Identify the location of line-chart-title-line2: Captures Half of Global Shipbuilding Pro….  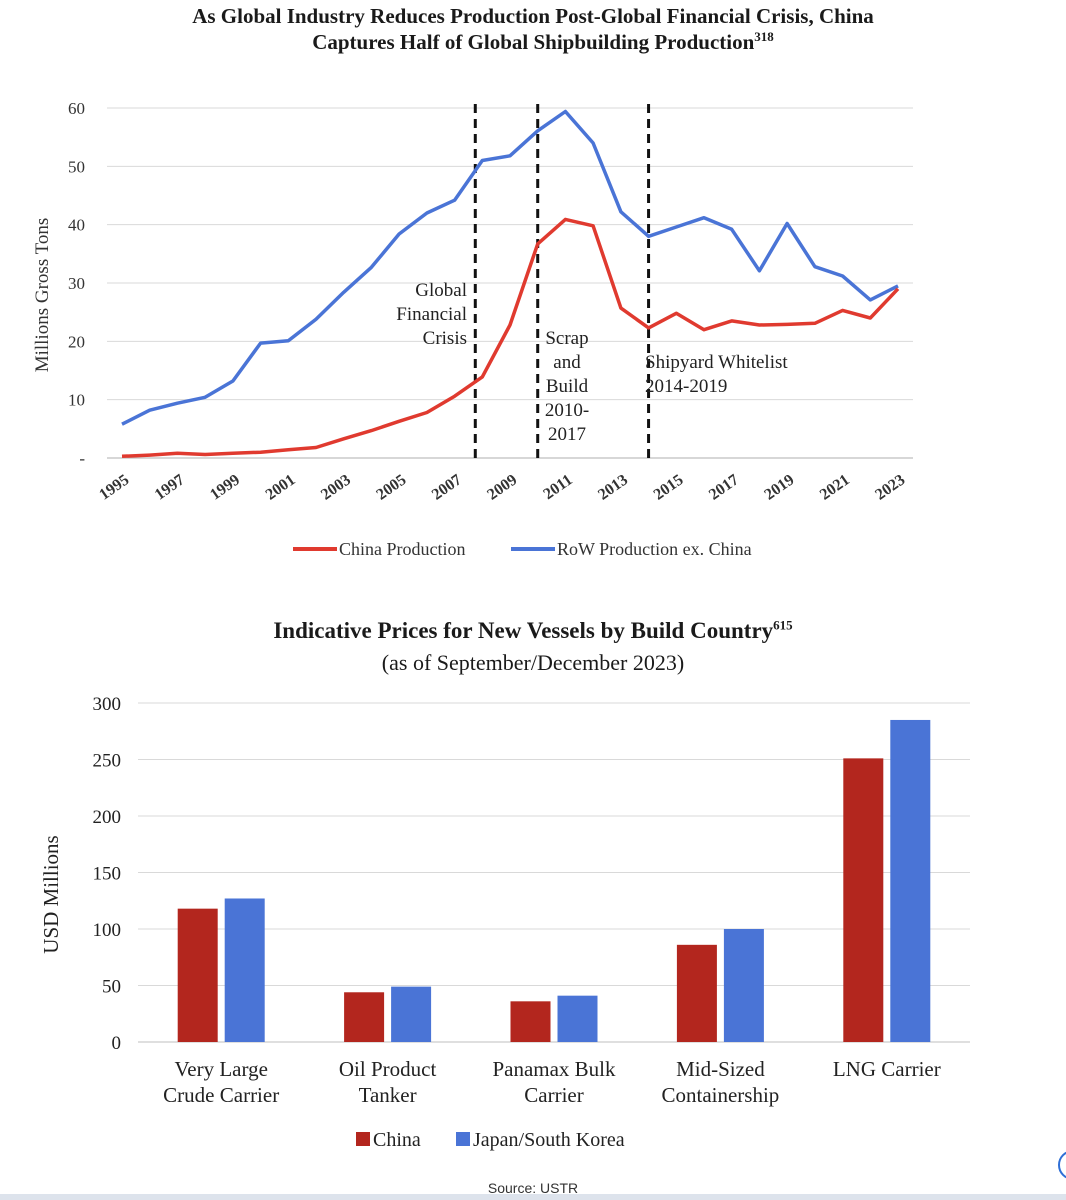
(543, 41).